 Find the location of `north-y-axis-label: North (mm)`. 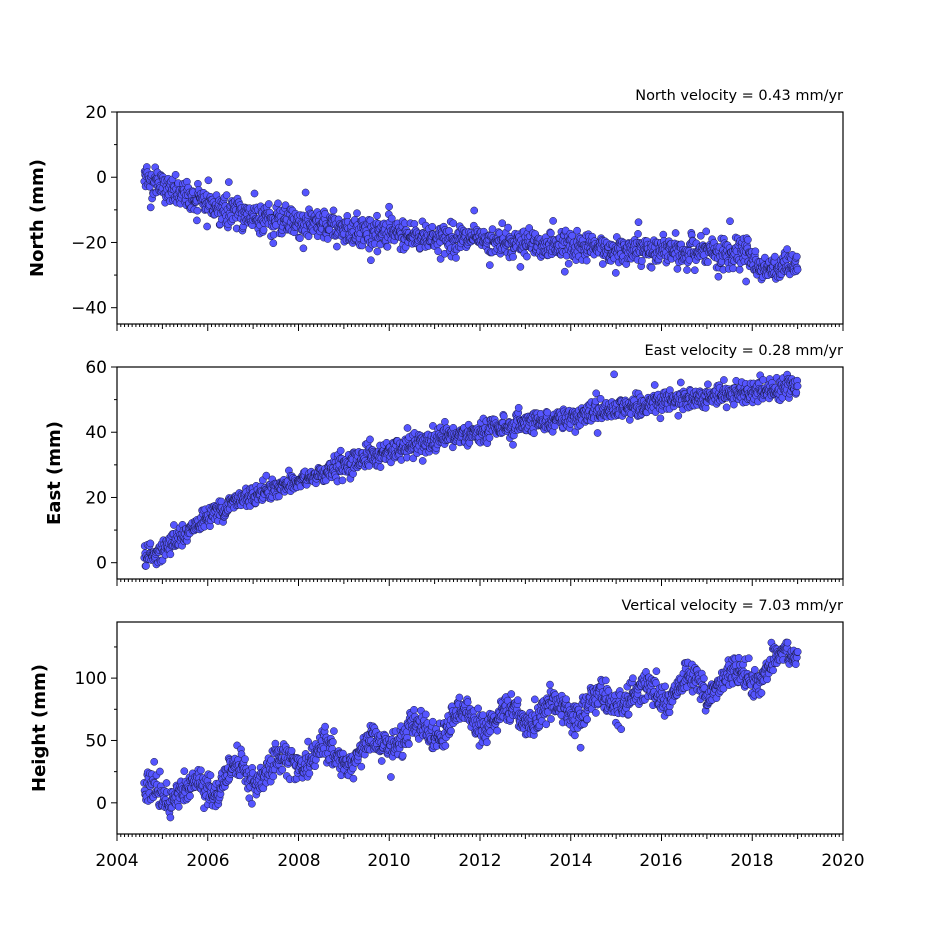

north-y-axis-label: North (mm) is located at coordinates (37, 218).